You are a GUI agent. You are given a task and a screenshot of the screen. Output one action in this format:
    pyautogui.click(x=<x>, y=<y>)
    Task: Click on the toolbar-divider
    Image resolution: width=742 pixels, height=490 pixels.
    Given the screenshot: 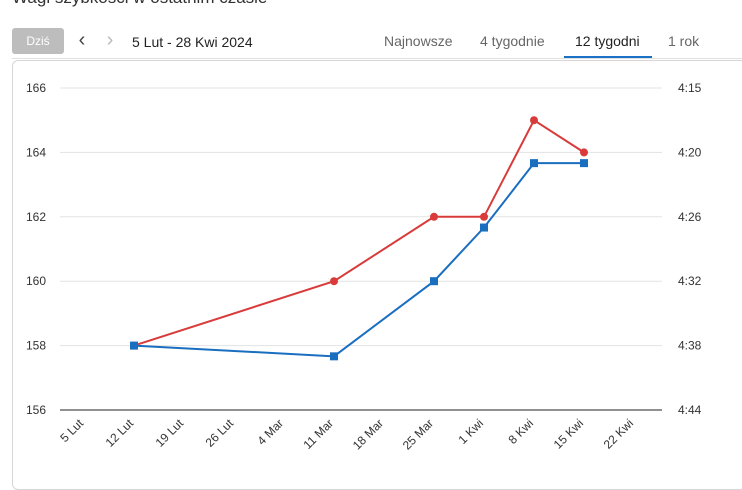 What is the action you would take?
    pyautogui.click(x=377, y=58)
    